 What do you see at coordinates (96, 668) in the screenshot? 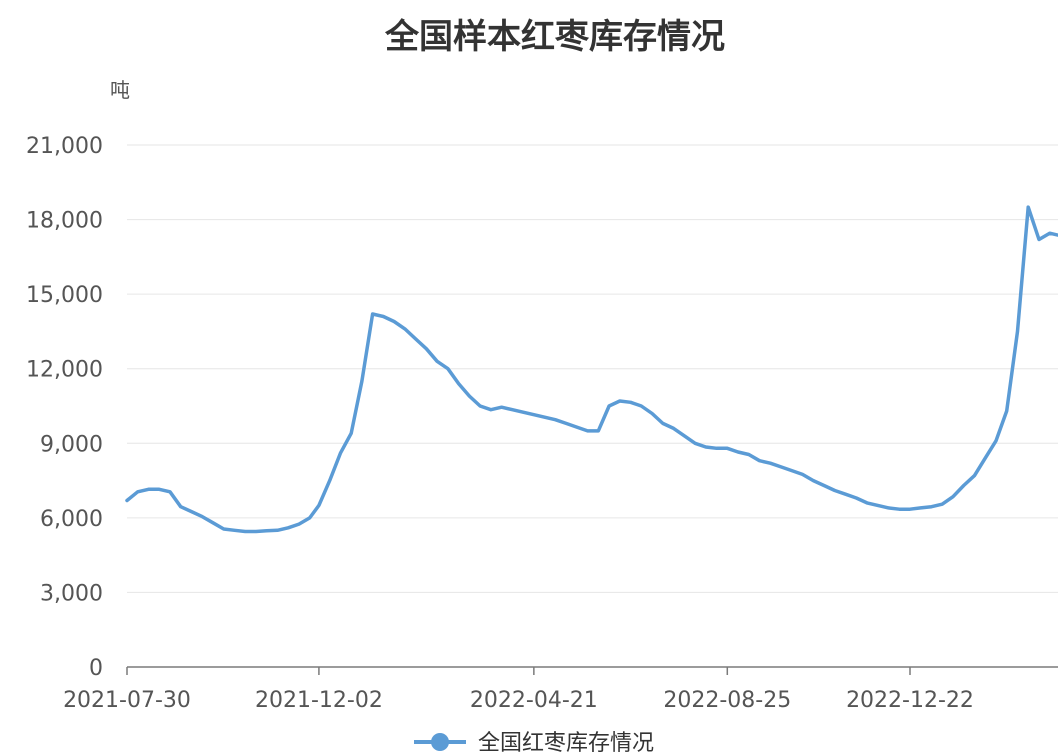
I see `y-tick-label: 0` at bounding box center [96, 668].